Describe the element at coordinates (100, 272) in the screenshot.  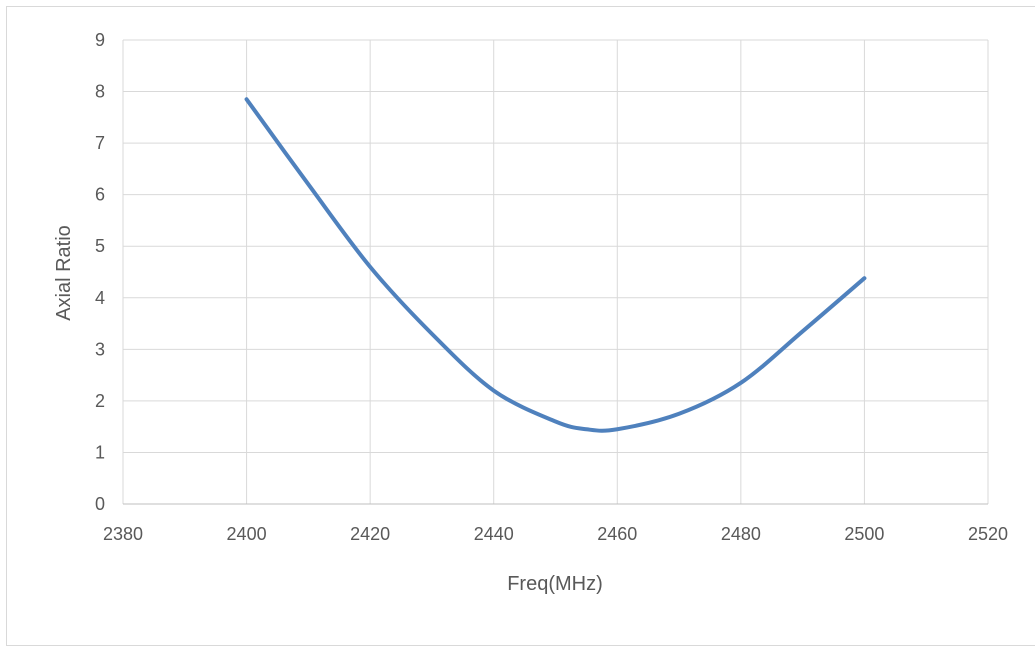
I see `y-tick-labels: 0 1 2 3 4 5 6 7 8 9` at that location.